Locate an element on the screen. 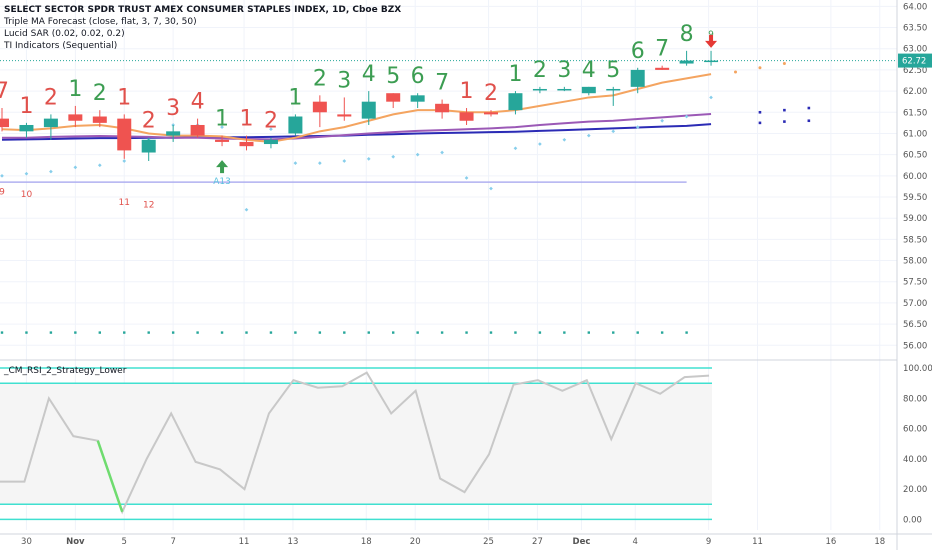  indicator-ti-sequential: TI Indicators (Sequential) is located at coordinates (61, 46).